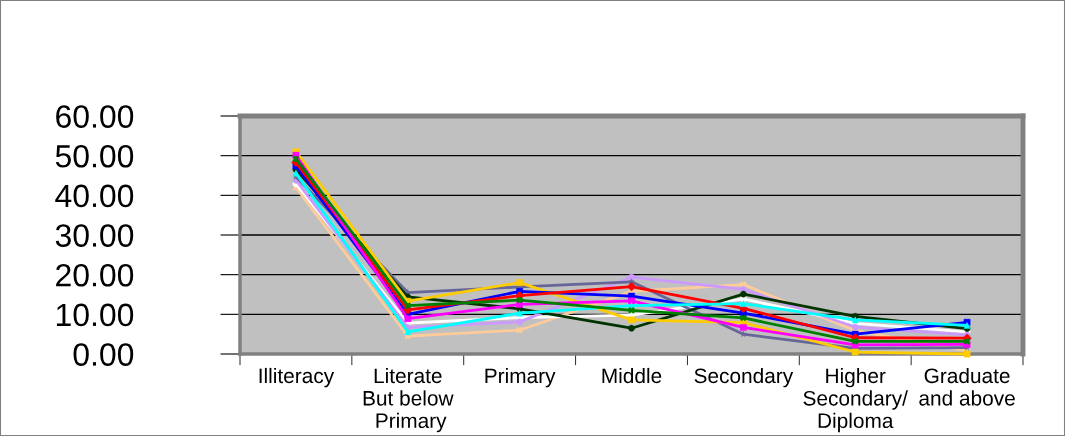 The height and width of the screenshot is (436, 1065). What do you see at coordinates (855, 400) in the screenshot?
I see `x-tick-label: Higher Secondary/ Diploma` at bounding box center [855, 400].